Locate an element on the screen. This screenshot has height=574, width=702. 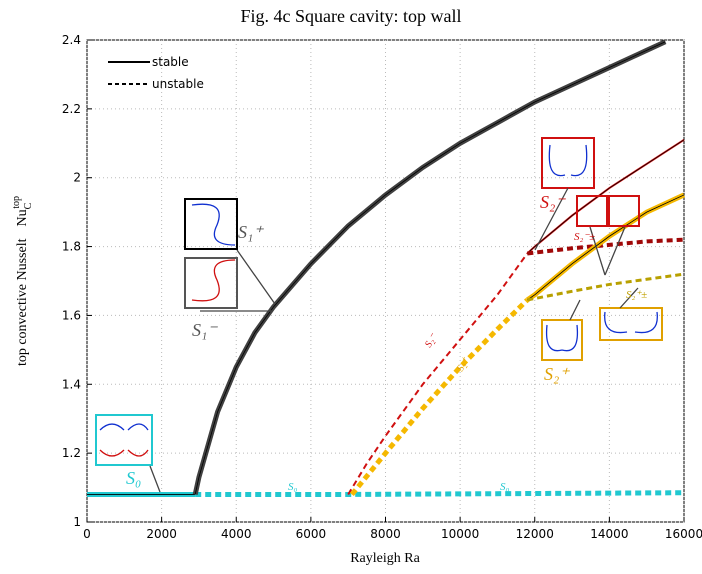
x-tick-label: 4000 is located at coordinates (236, 534).